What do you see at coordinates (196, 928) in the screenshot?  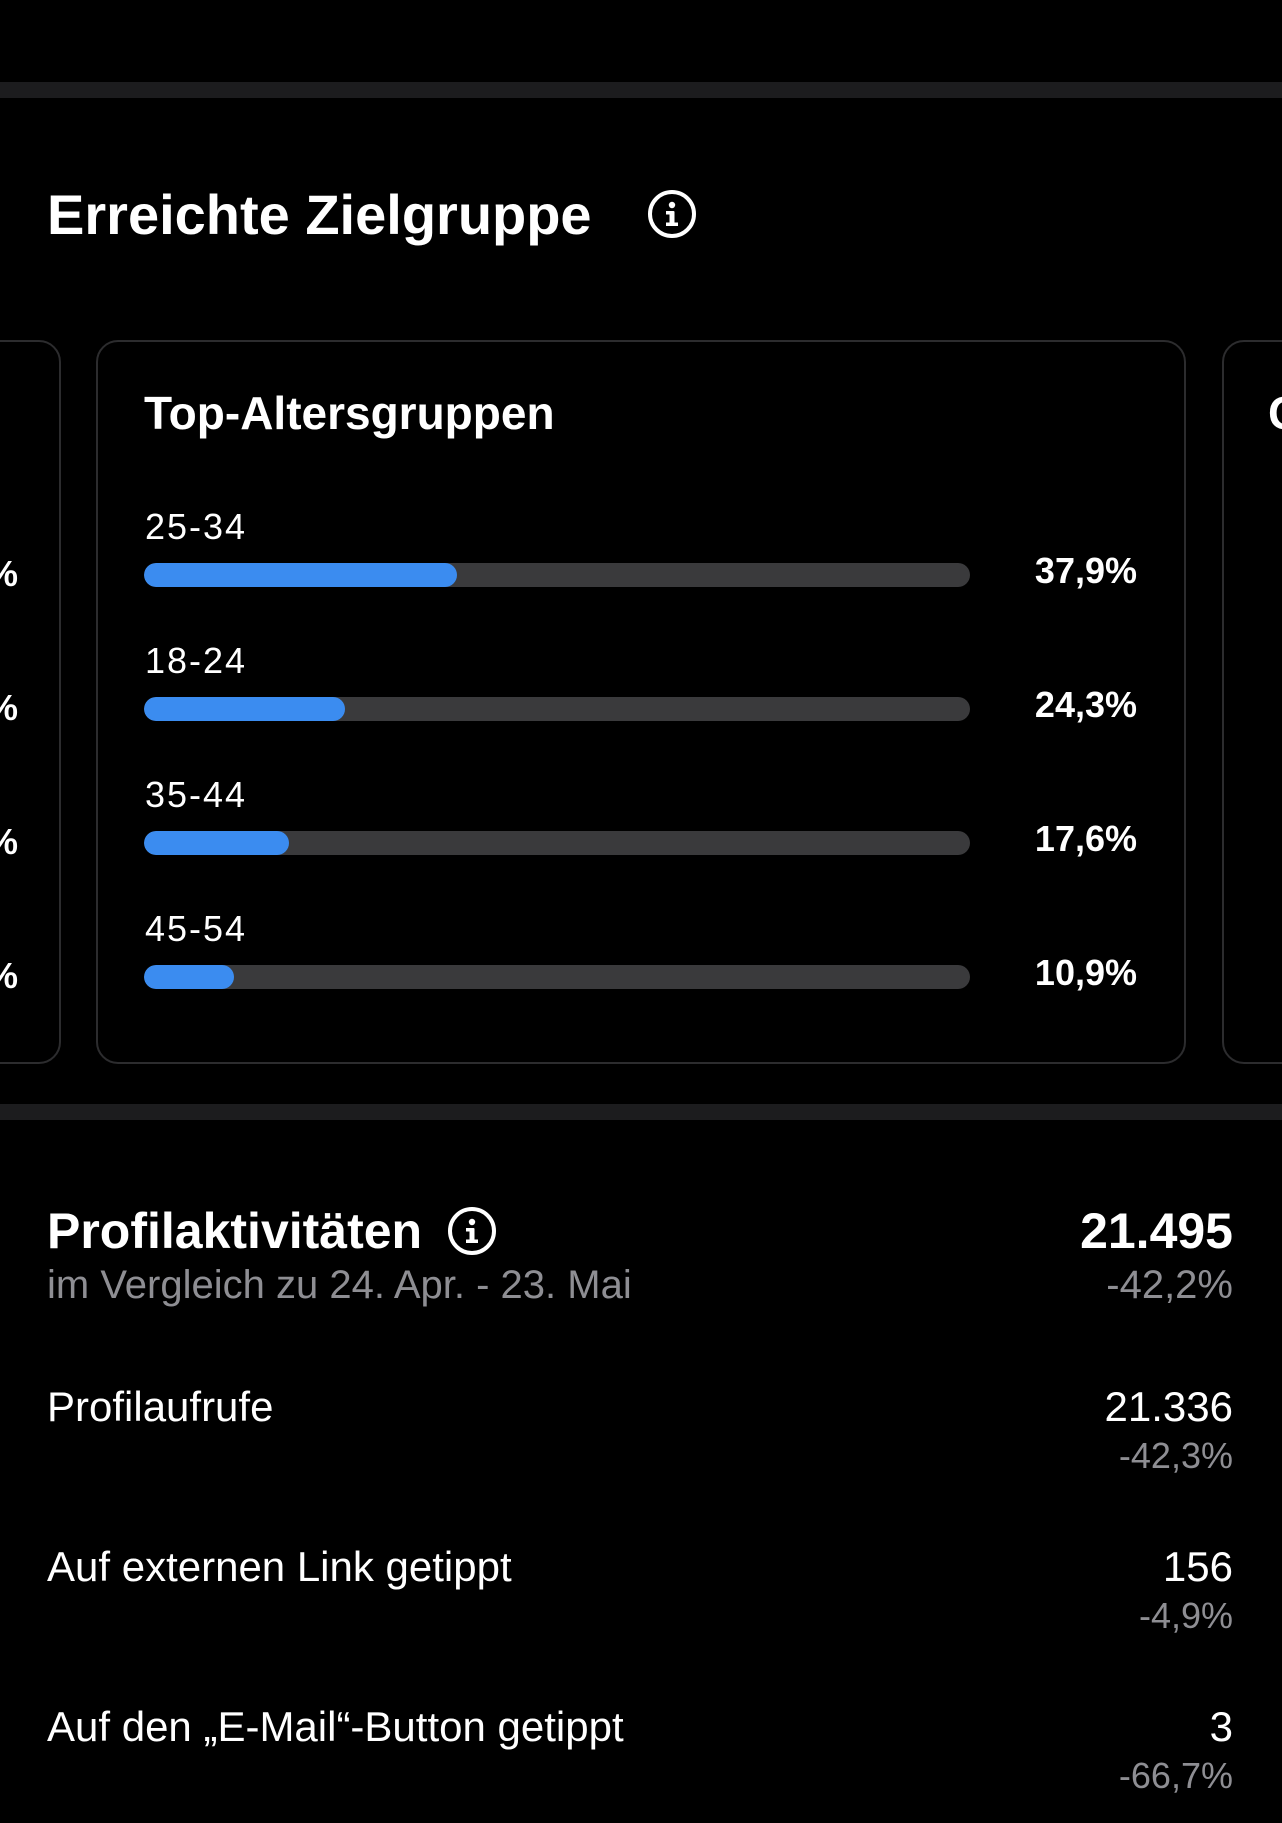 I see `age-group-label: 45-54` at bounding box center [196, 928].